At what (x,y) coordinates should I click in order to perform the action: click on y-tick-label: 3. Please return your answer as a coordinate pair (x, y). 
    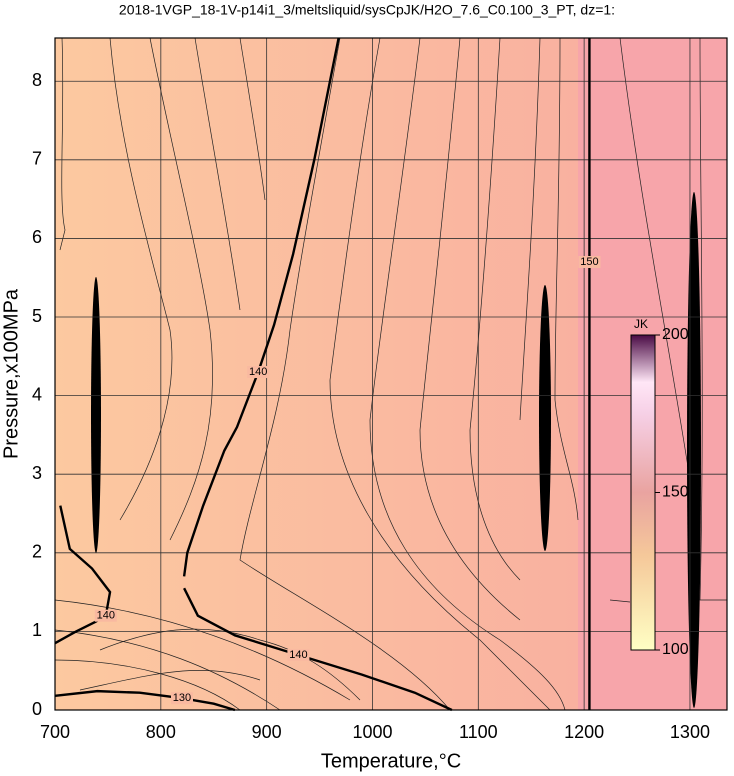
    Looking at the image, I should click on (37, 473).